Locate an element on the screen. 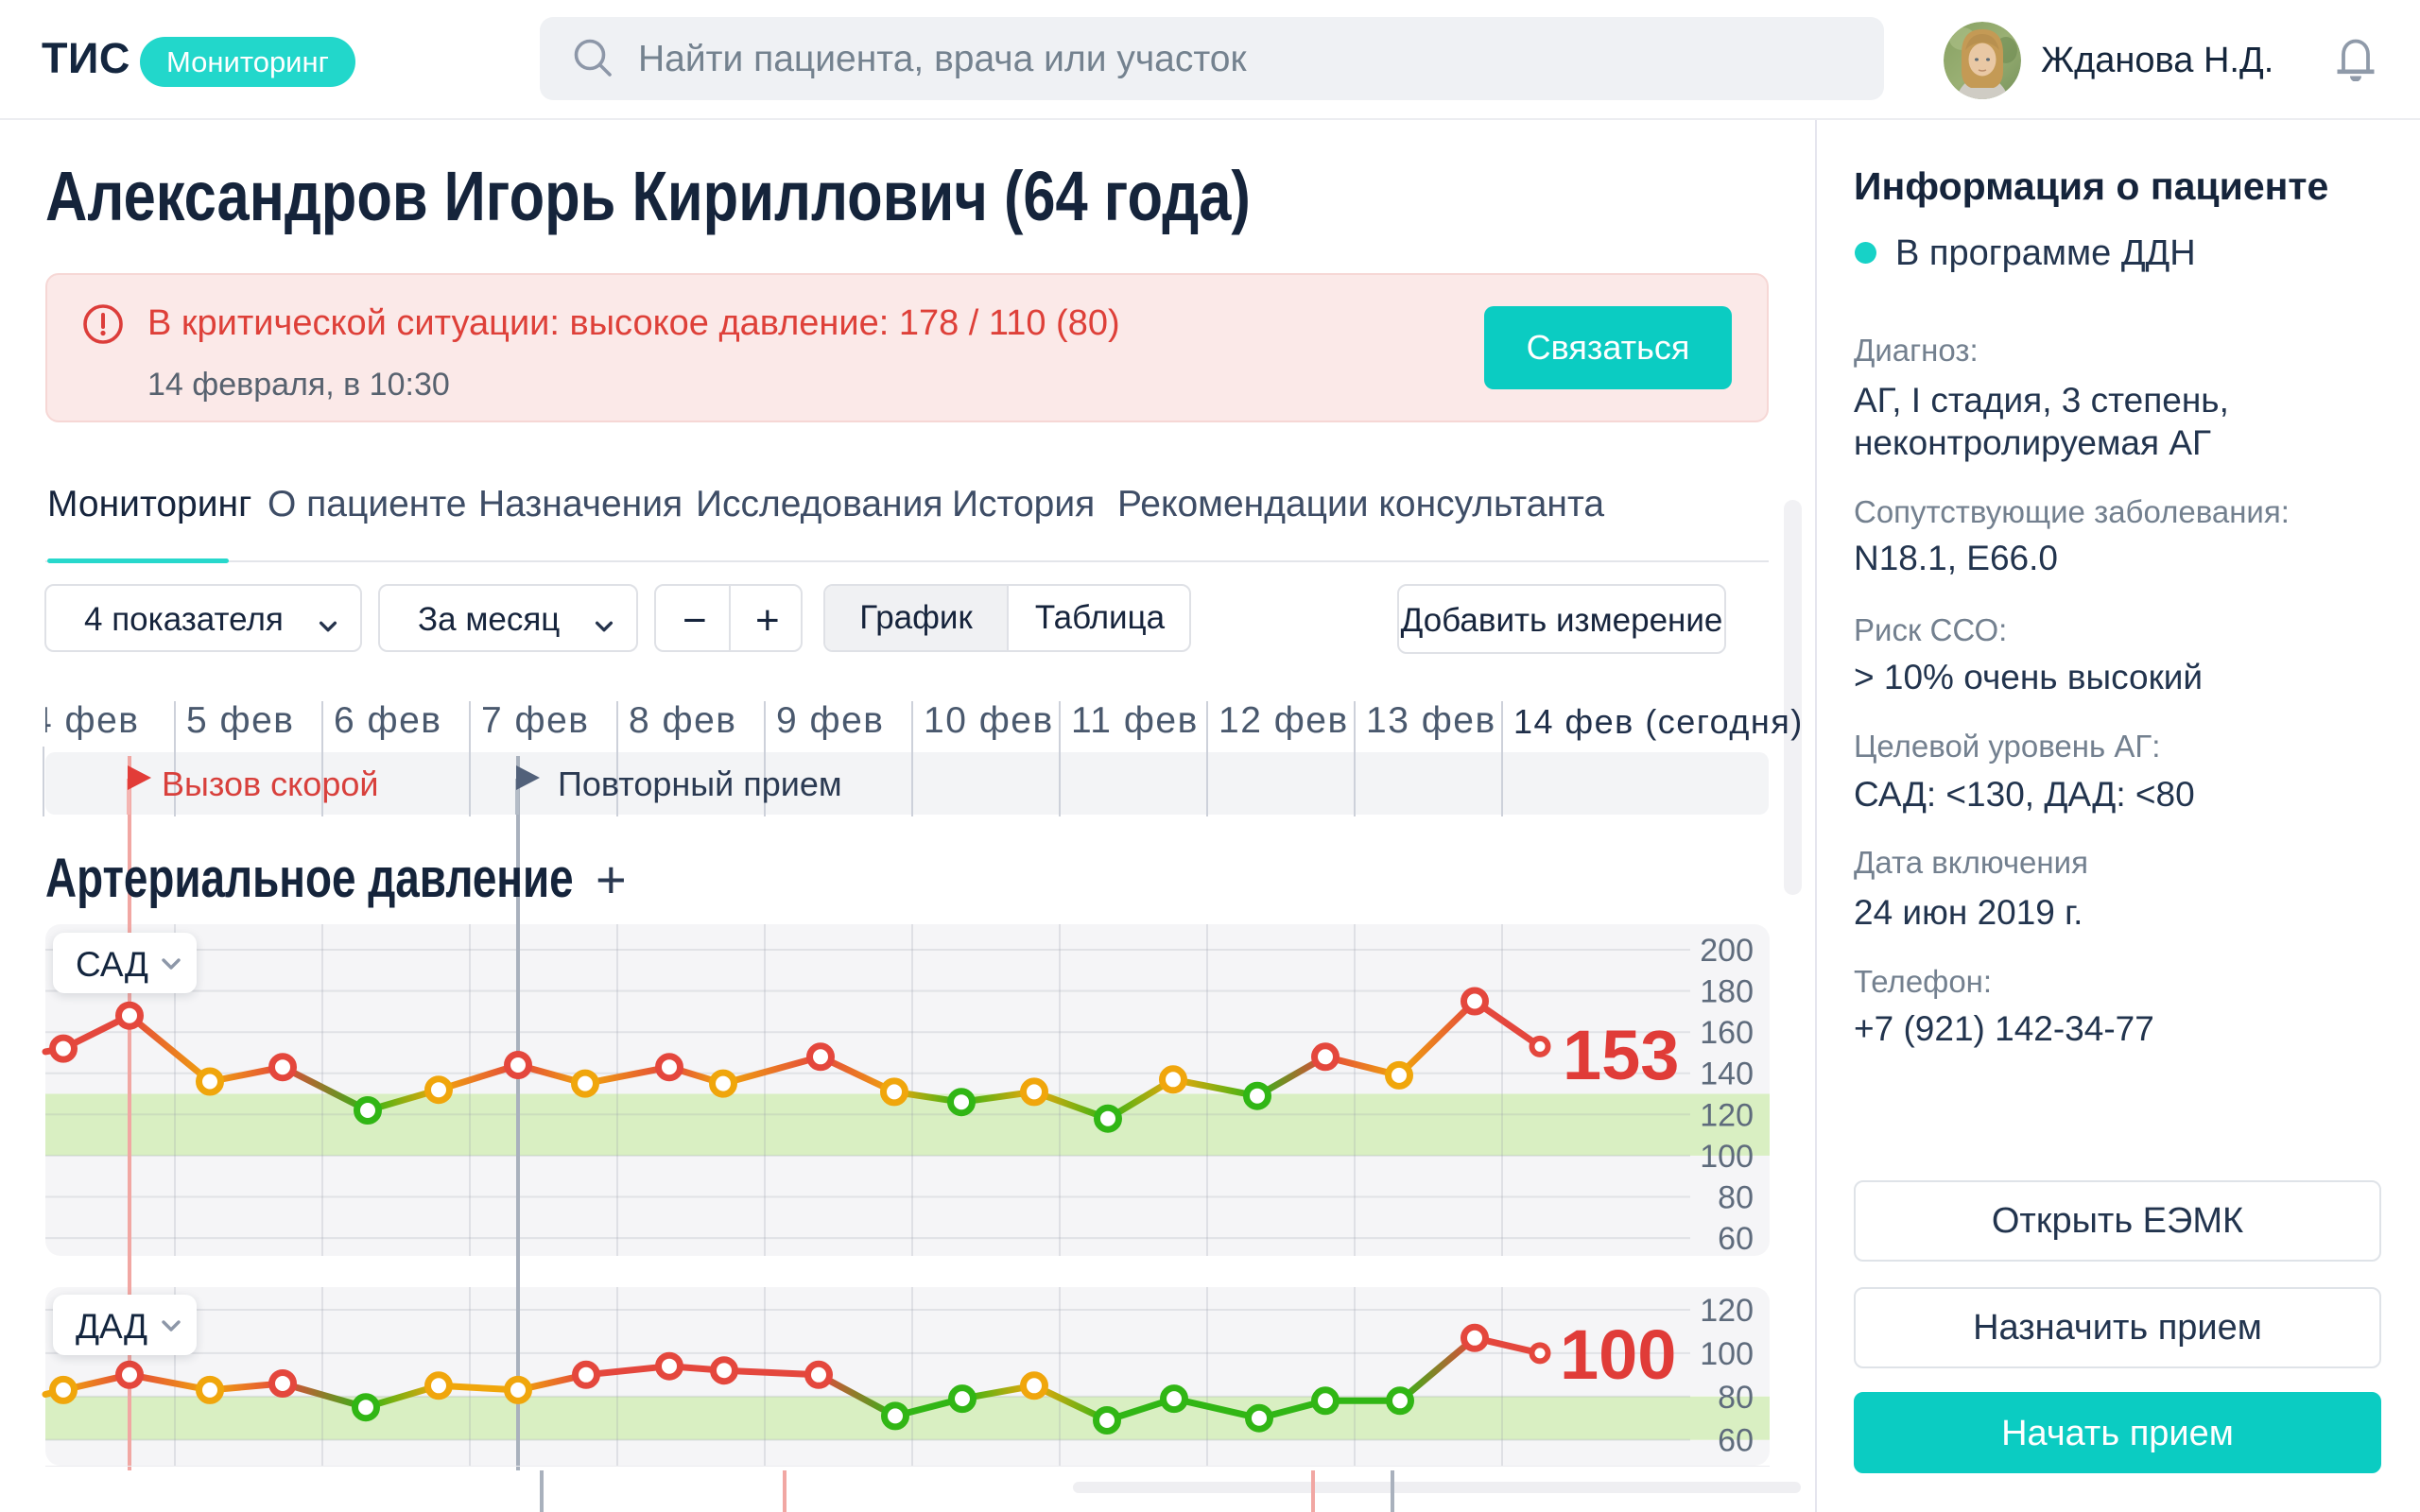 This screenshot has width=2420, height=1512. svg-text: 180 is located at coordinates (1727, 992).